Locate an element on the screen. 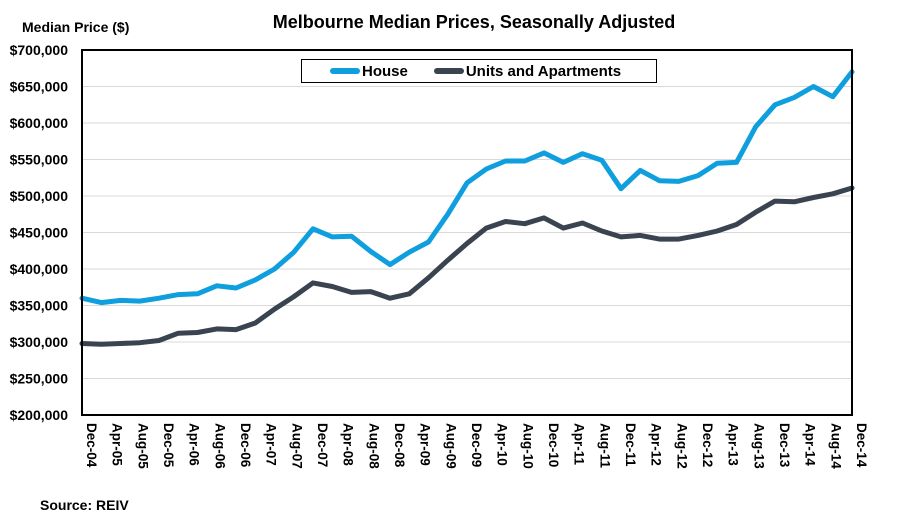 The image size is (898, 529). legend-swatch-units is located at coordinates (448, 71).